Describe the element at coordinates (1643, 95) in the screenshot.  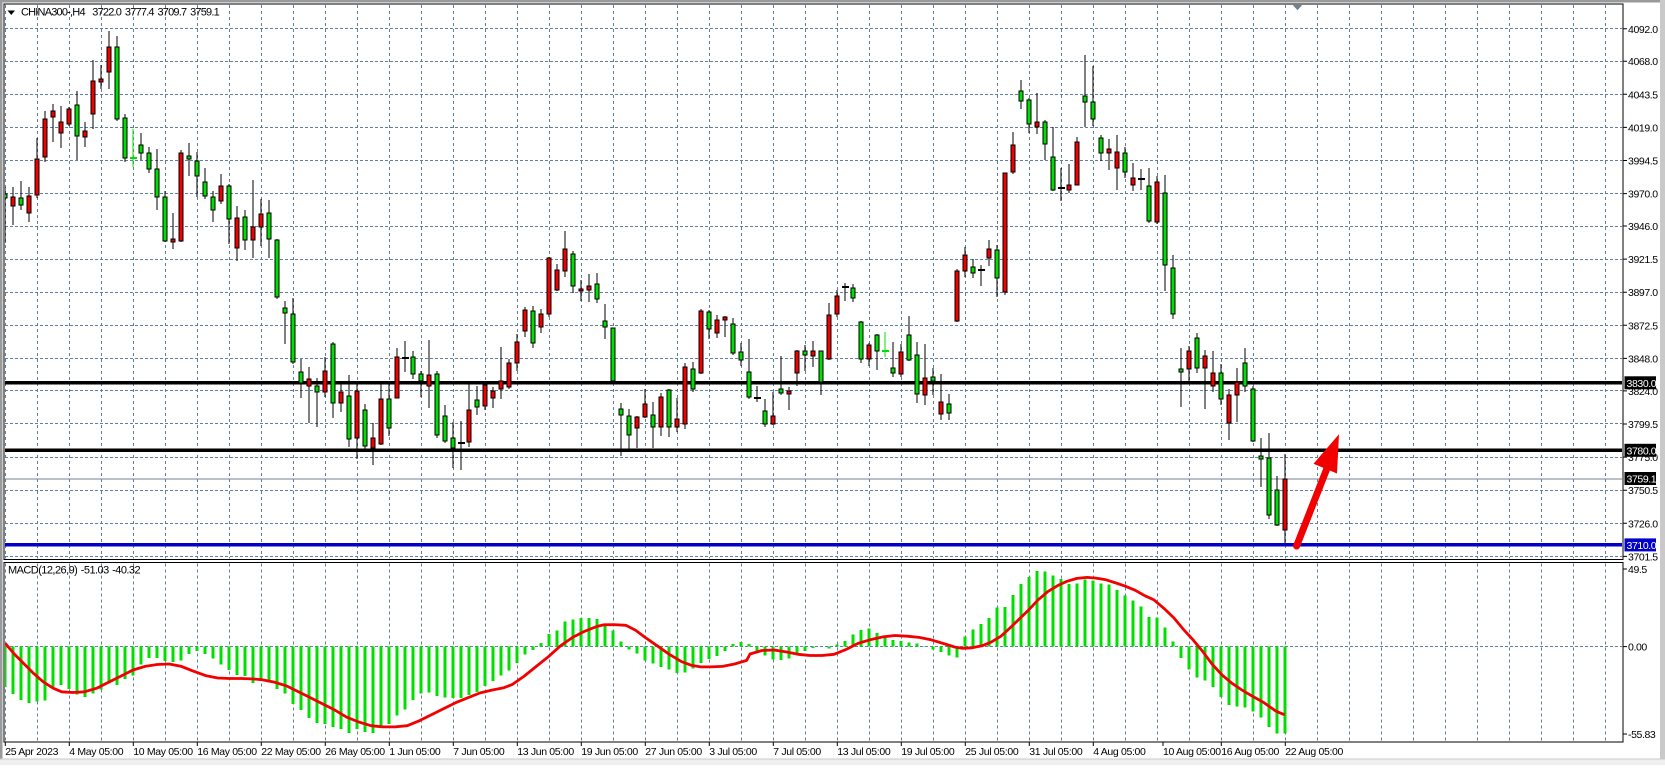
I see `svg-text: 4043.5` at that location.